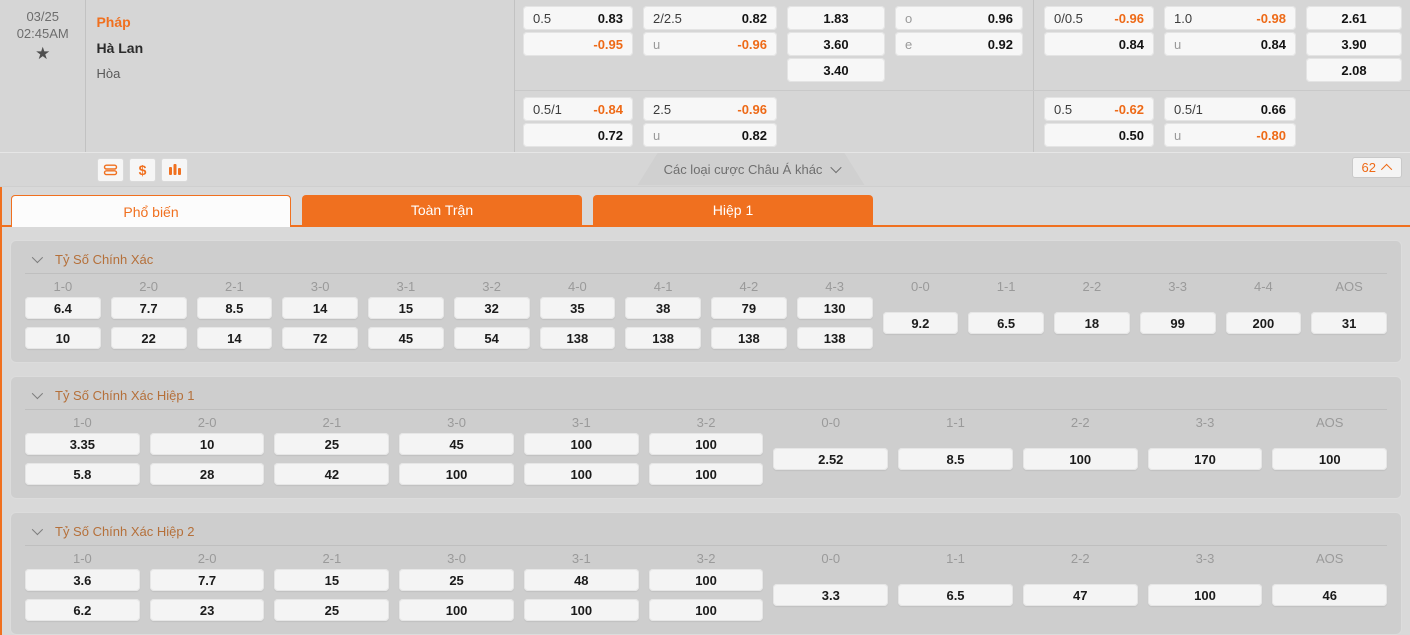 This screenshot has height=635, width=1410. What do you see at coordinates (706, 259) in the screenshot?
I see `section-header: Tỷ Số Chính Xác` at bounding box center [706, 259].